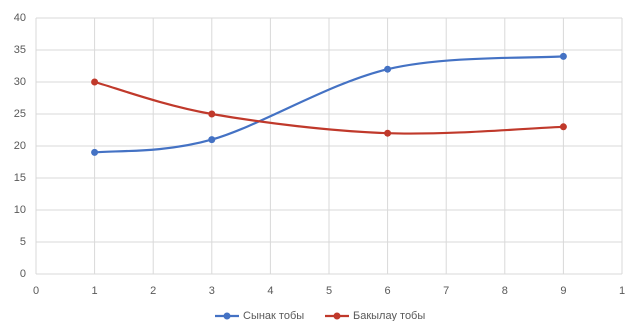 The height and width of the screenshot is (326, 625). Describe the element at coordinates (270, 291) in the screenshot. I see `x-tick-label: 4` at that location.